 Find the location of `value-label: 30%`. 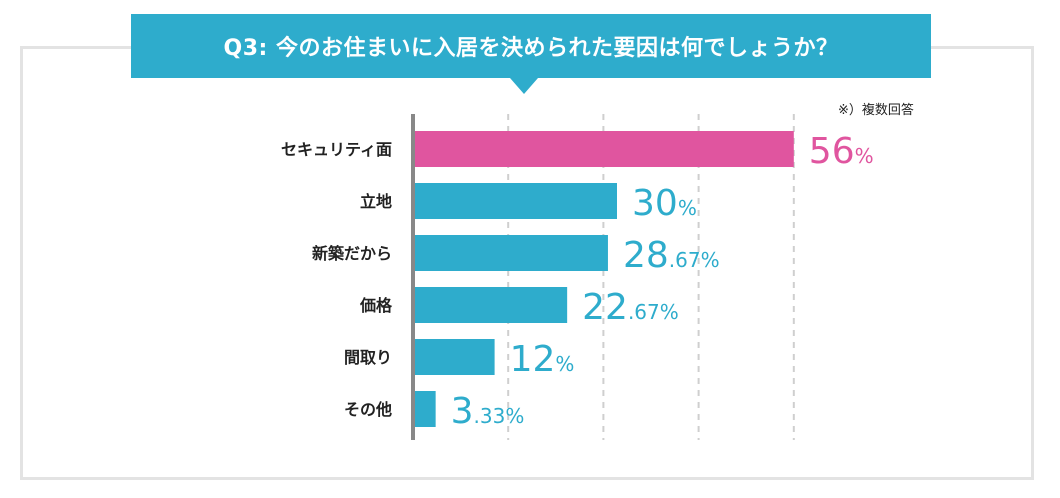

value-label: 30% is located at coordinates (664, 203).